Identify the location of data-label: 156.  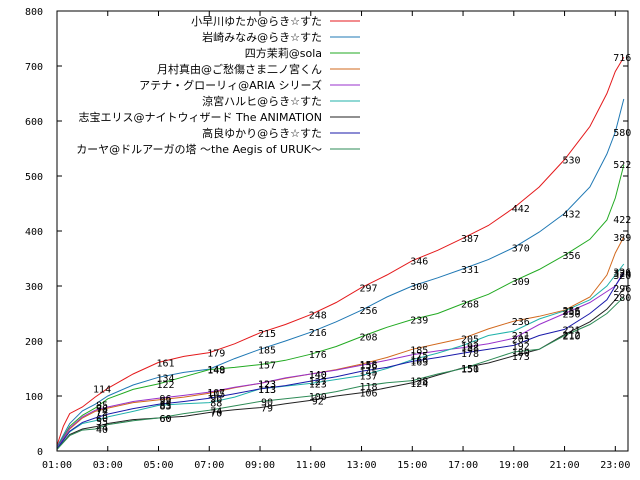
(369, 366).